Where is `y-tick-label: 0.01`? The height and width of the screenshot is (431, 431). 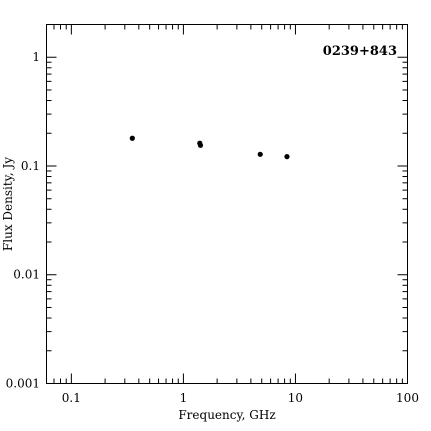
y-tick-label: 0.01 is located at coordinates (26, 275).